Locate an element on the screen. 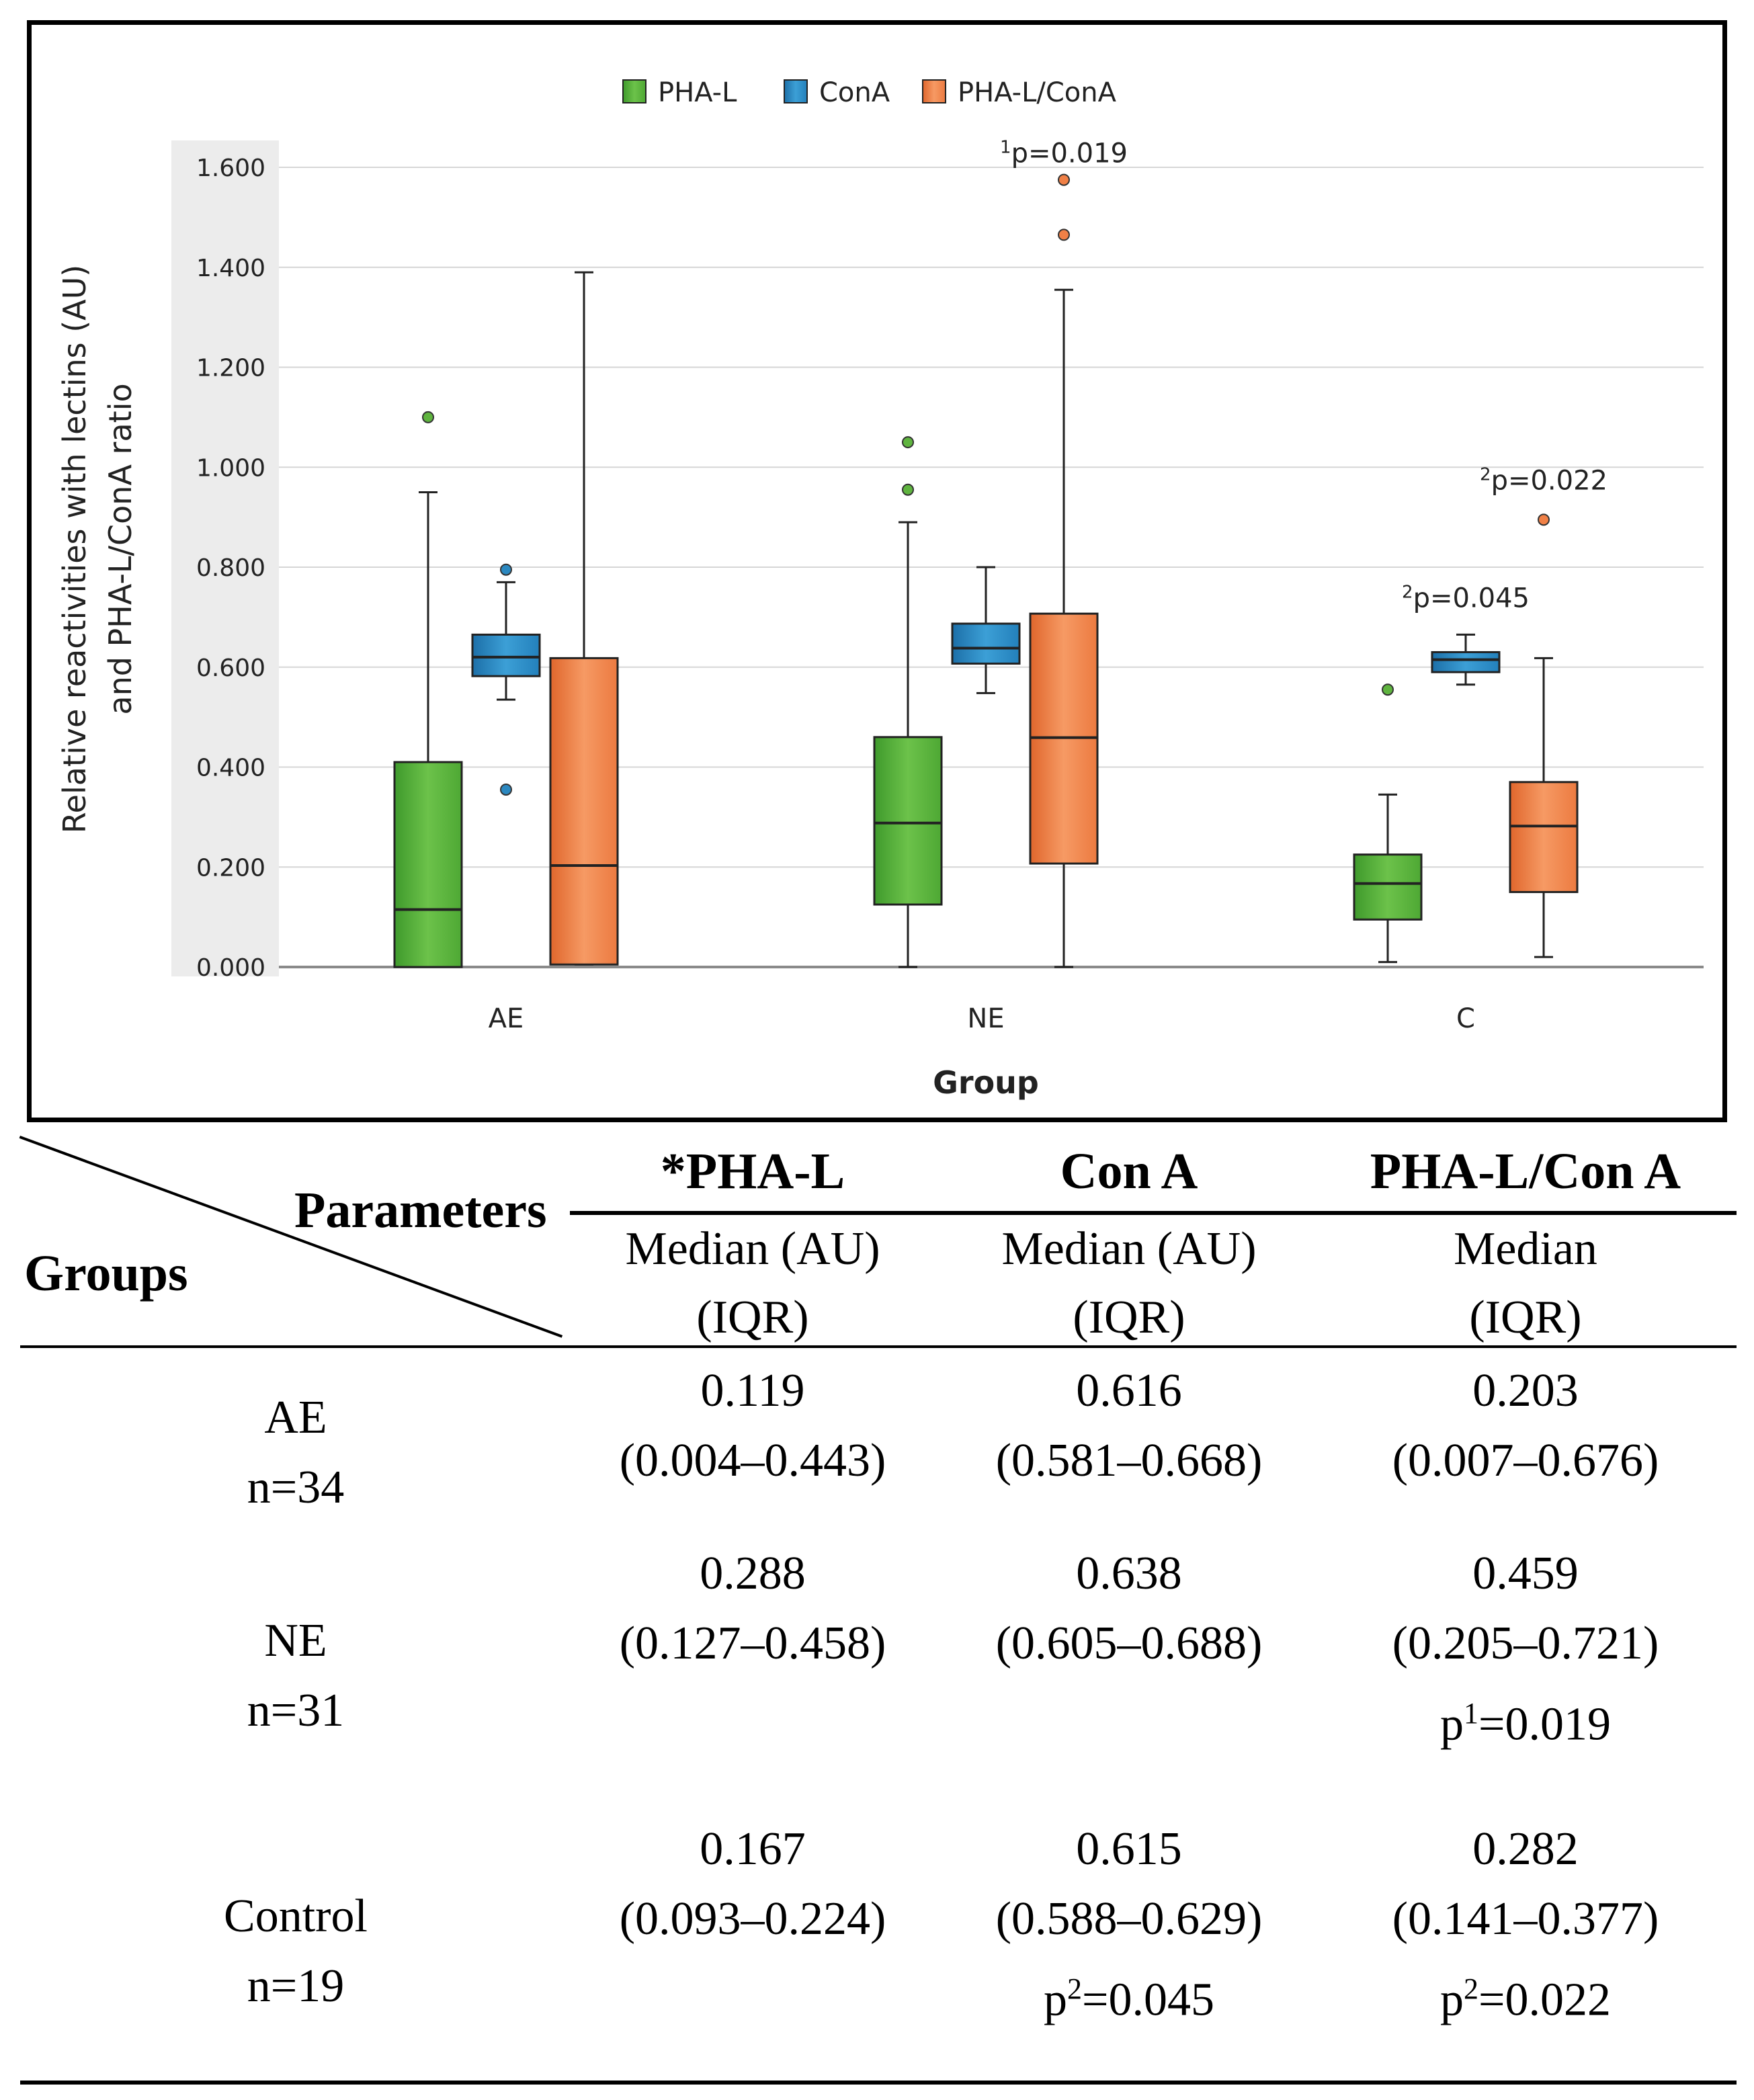 Image resolution: width=1754 pixels, height=2100 pixels. y-tick-label: 0.000 is located at coordinates (230, 968).